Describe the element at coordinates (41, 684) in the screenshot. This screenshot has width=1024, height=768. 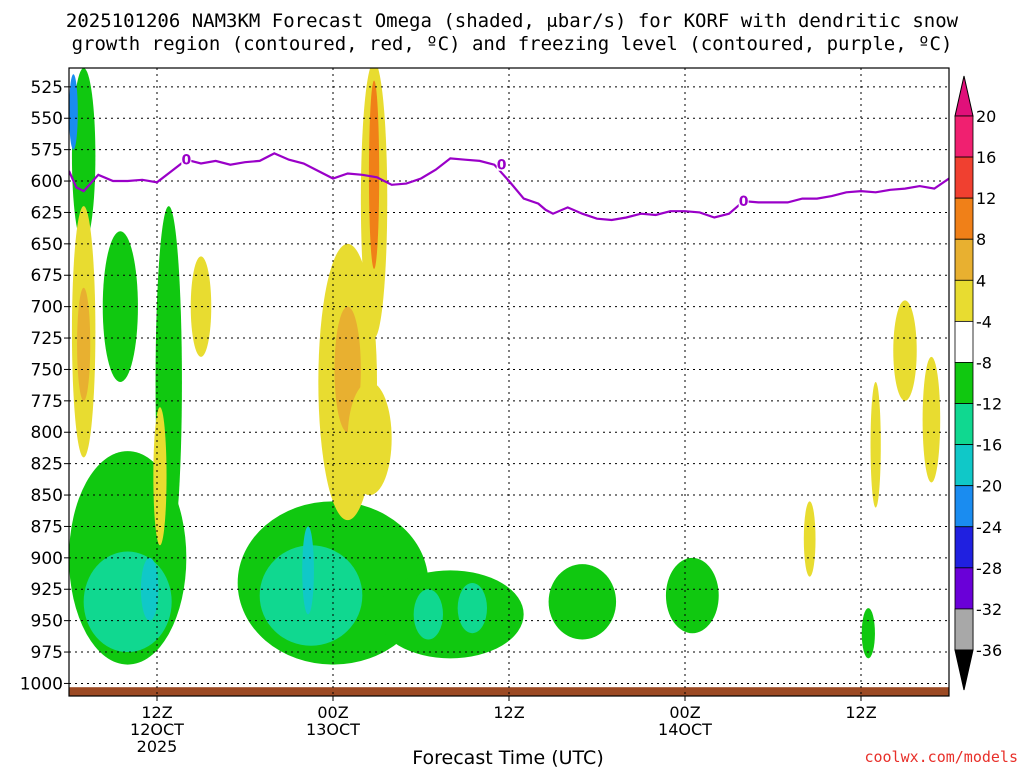
I see `y-tick-label: 1000` at that location.